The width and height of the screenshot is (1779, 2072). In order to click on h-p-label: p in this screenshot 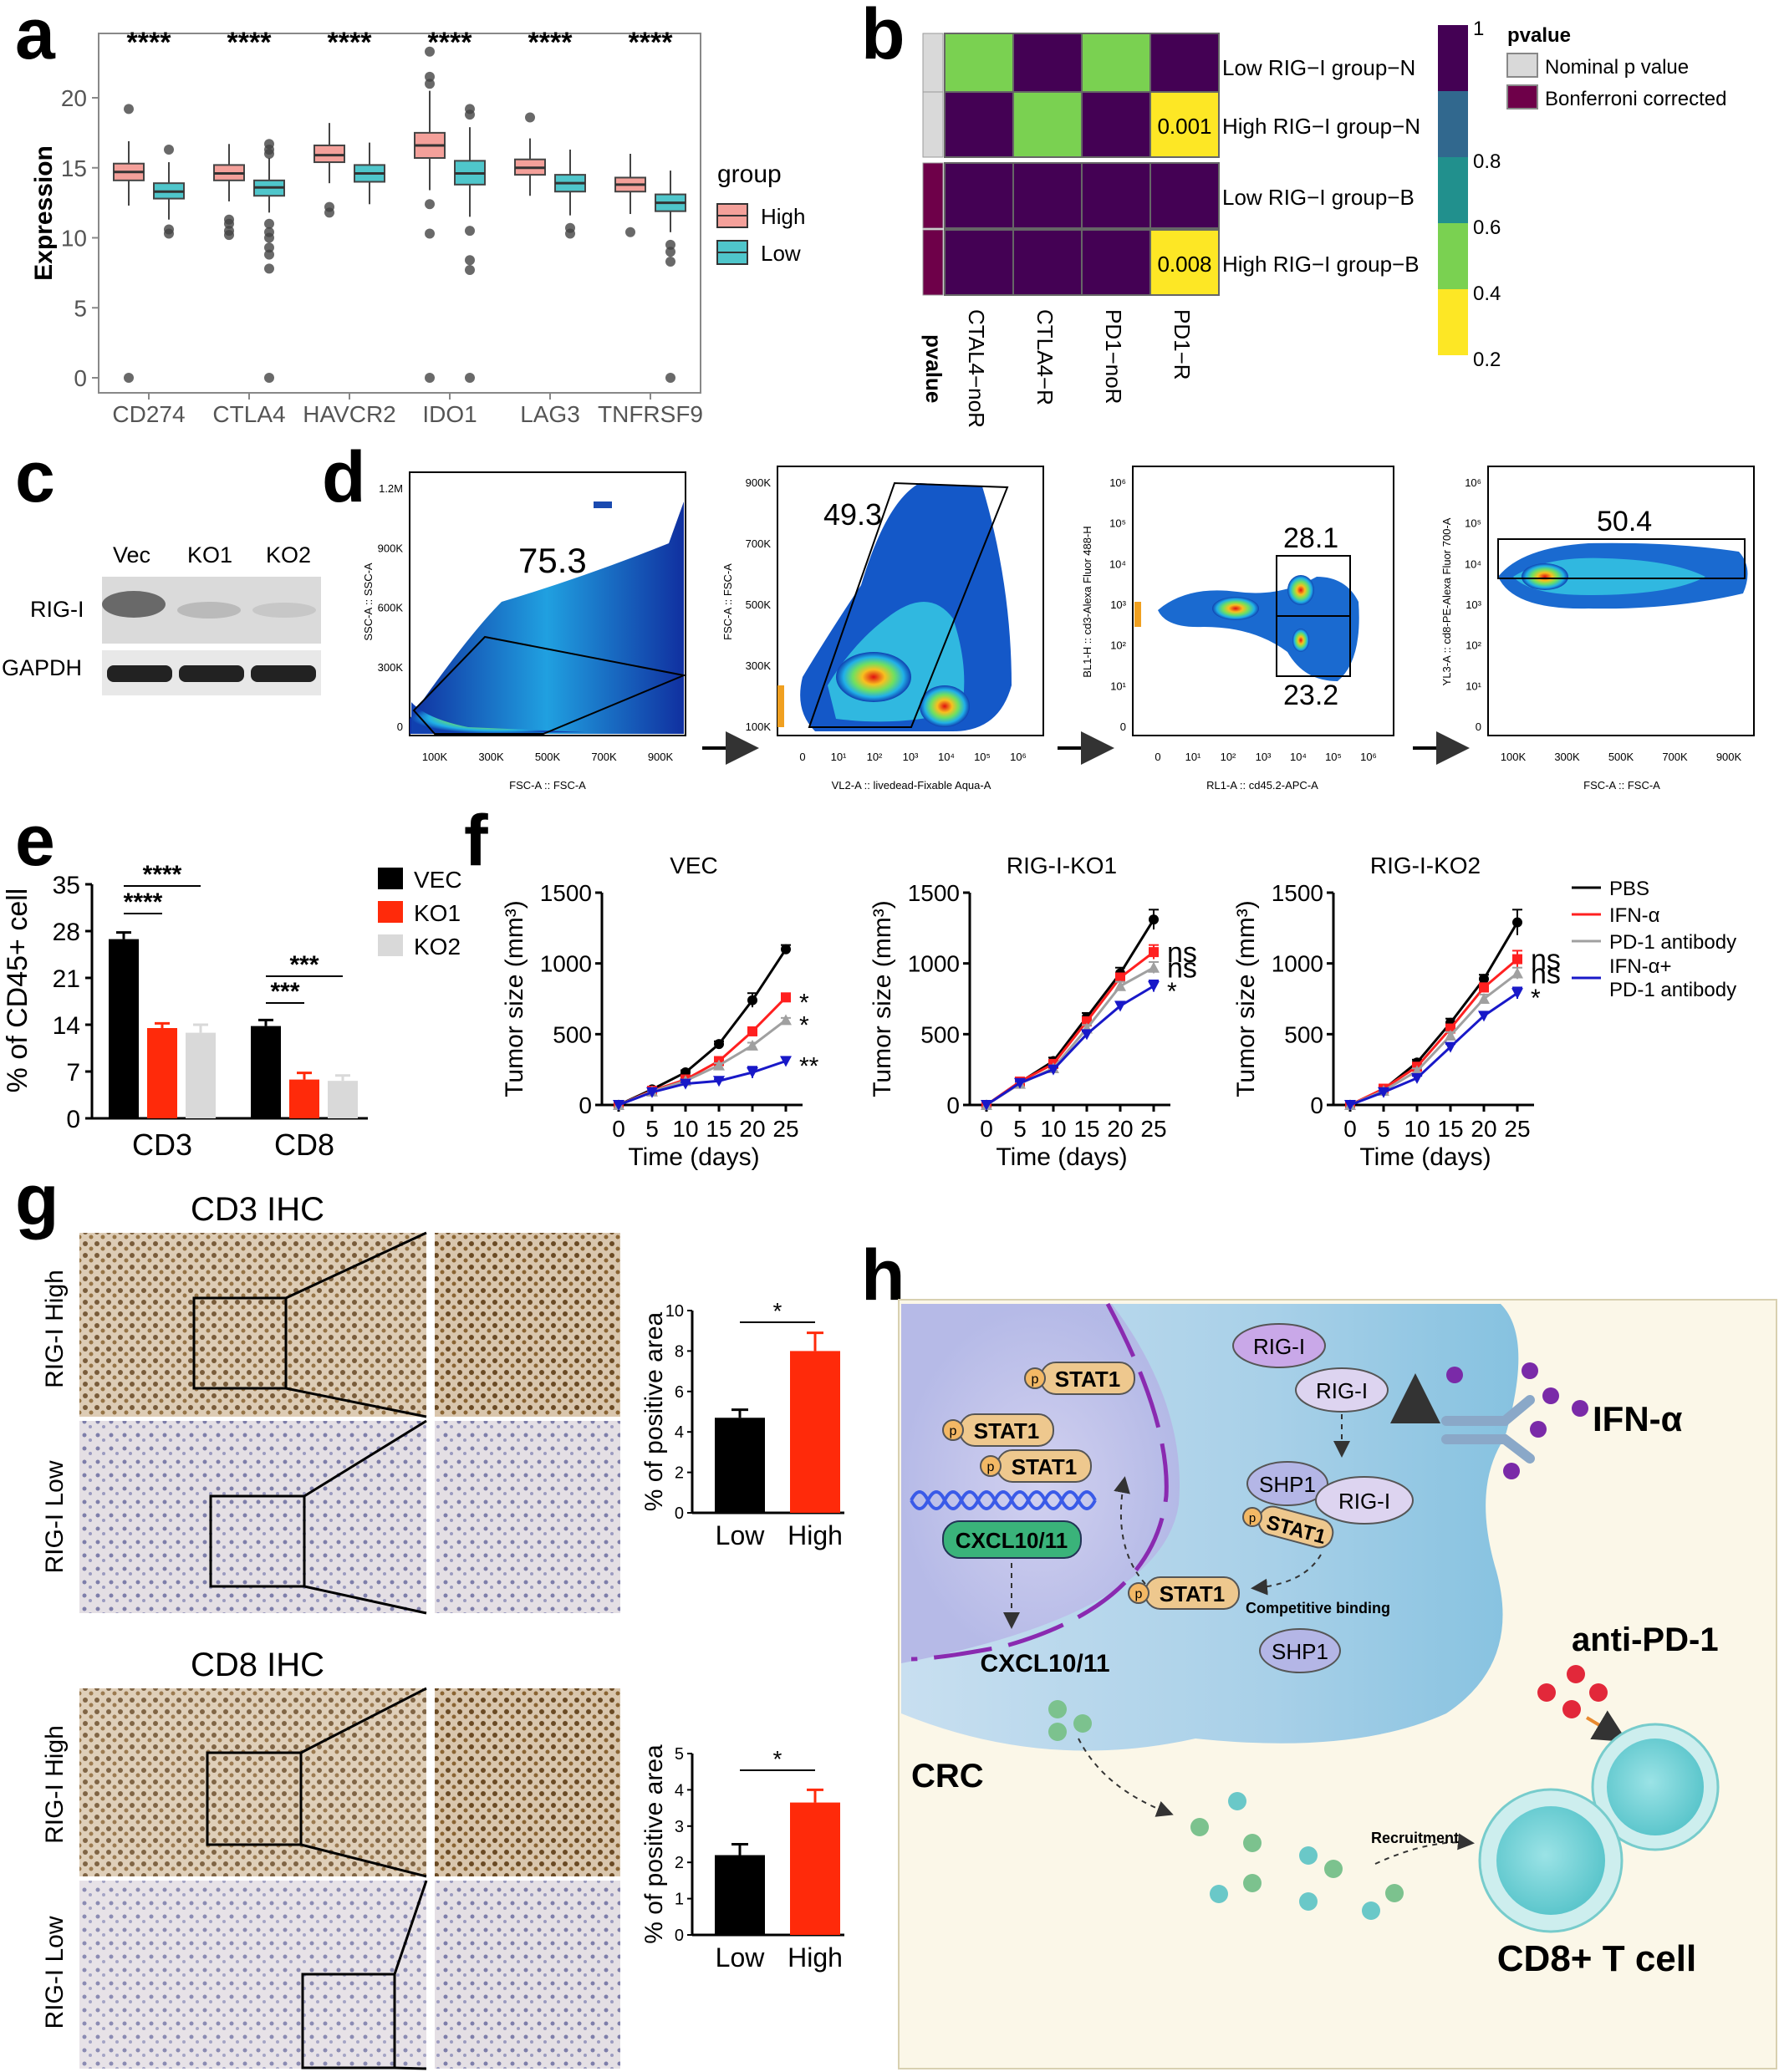, I will do `click(1035, 1379)`.